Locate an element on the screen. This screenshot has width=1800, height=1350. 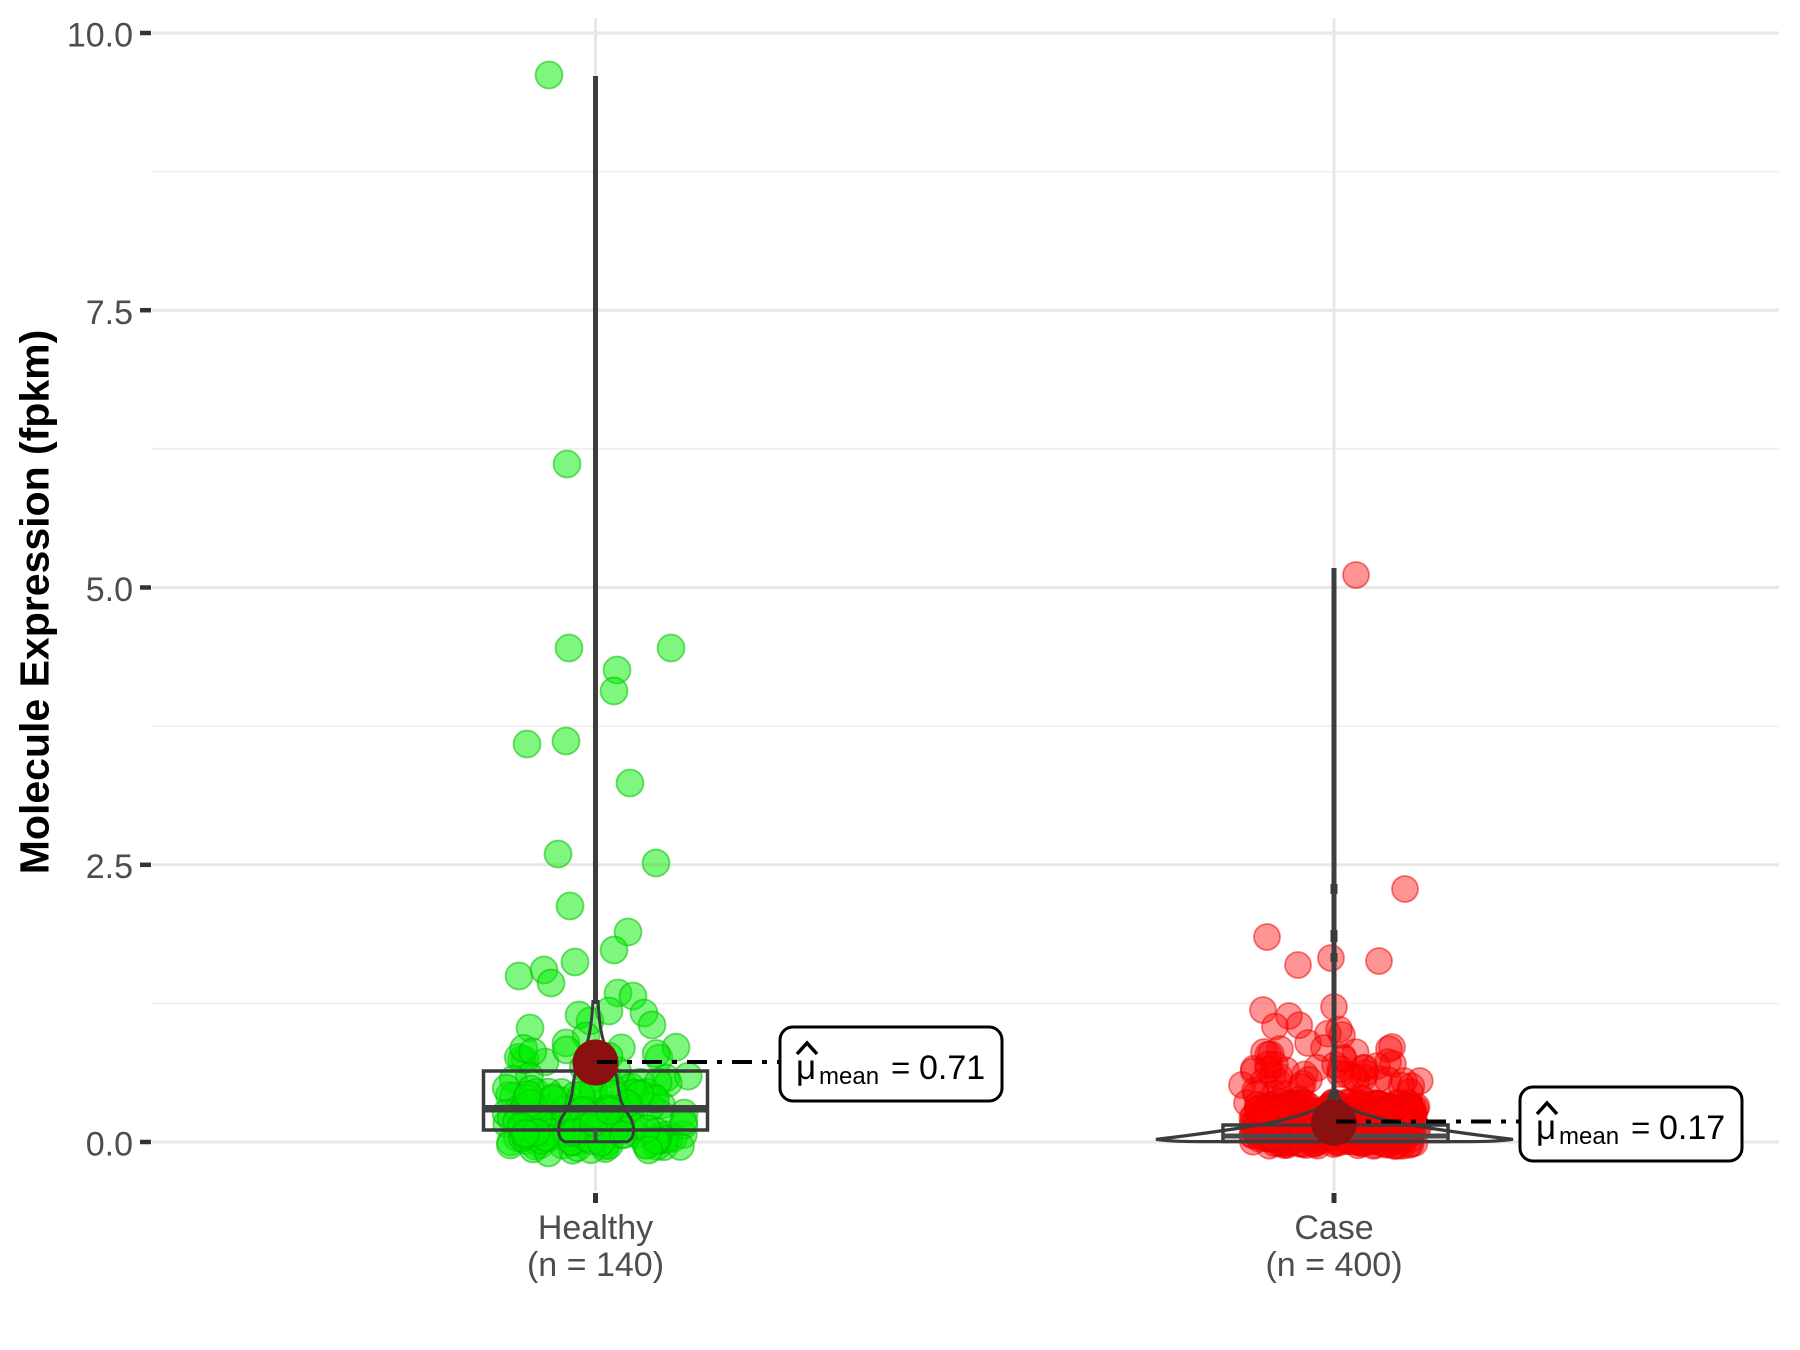
svg-text: 2.5 is located at coordinates (109, 867).